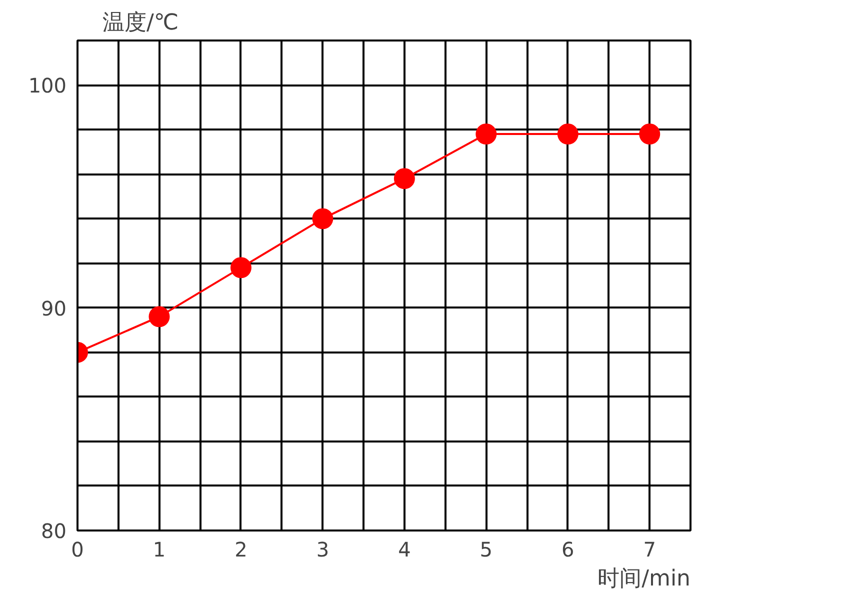 The height and width of the screenshot is (596, 850). What do you see at coordinates (140, 23) in the screenshot?
I see `y-axis-title: 温度/℃` at bounding box center [140, 23].